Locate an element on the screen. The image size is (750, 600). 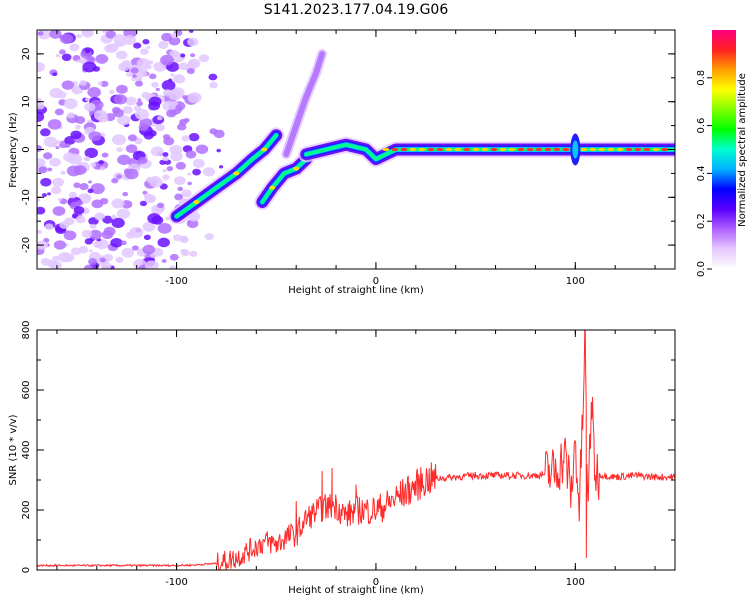
snr-xtick-label: 0 is located at coordinates (376, 582).